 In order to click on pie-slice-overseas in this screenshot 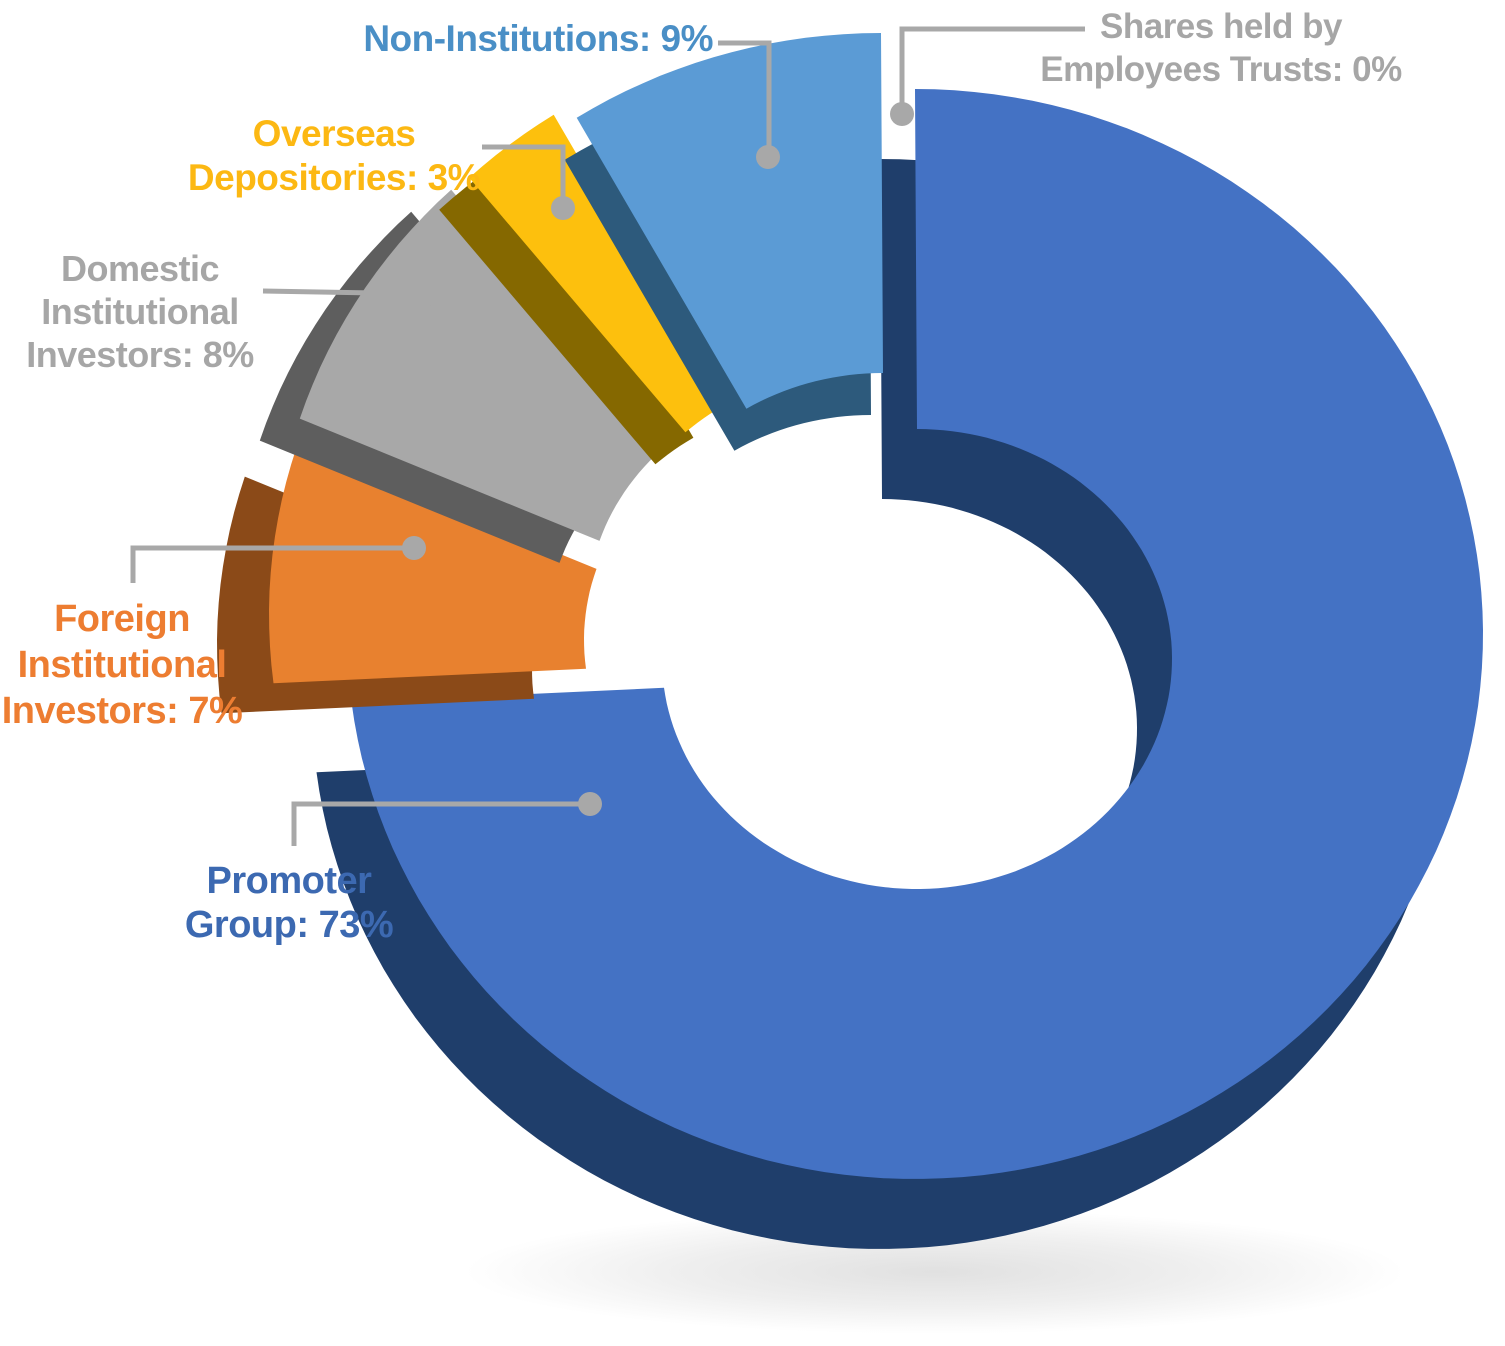, I will do `click(596, 273)`.